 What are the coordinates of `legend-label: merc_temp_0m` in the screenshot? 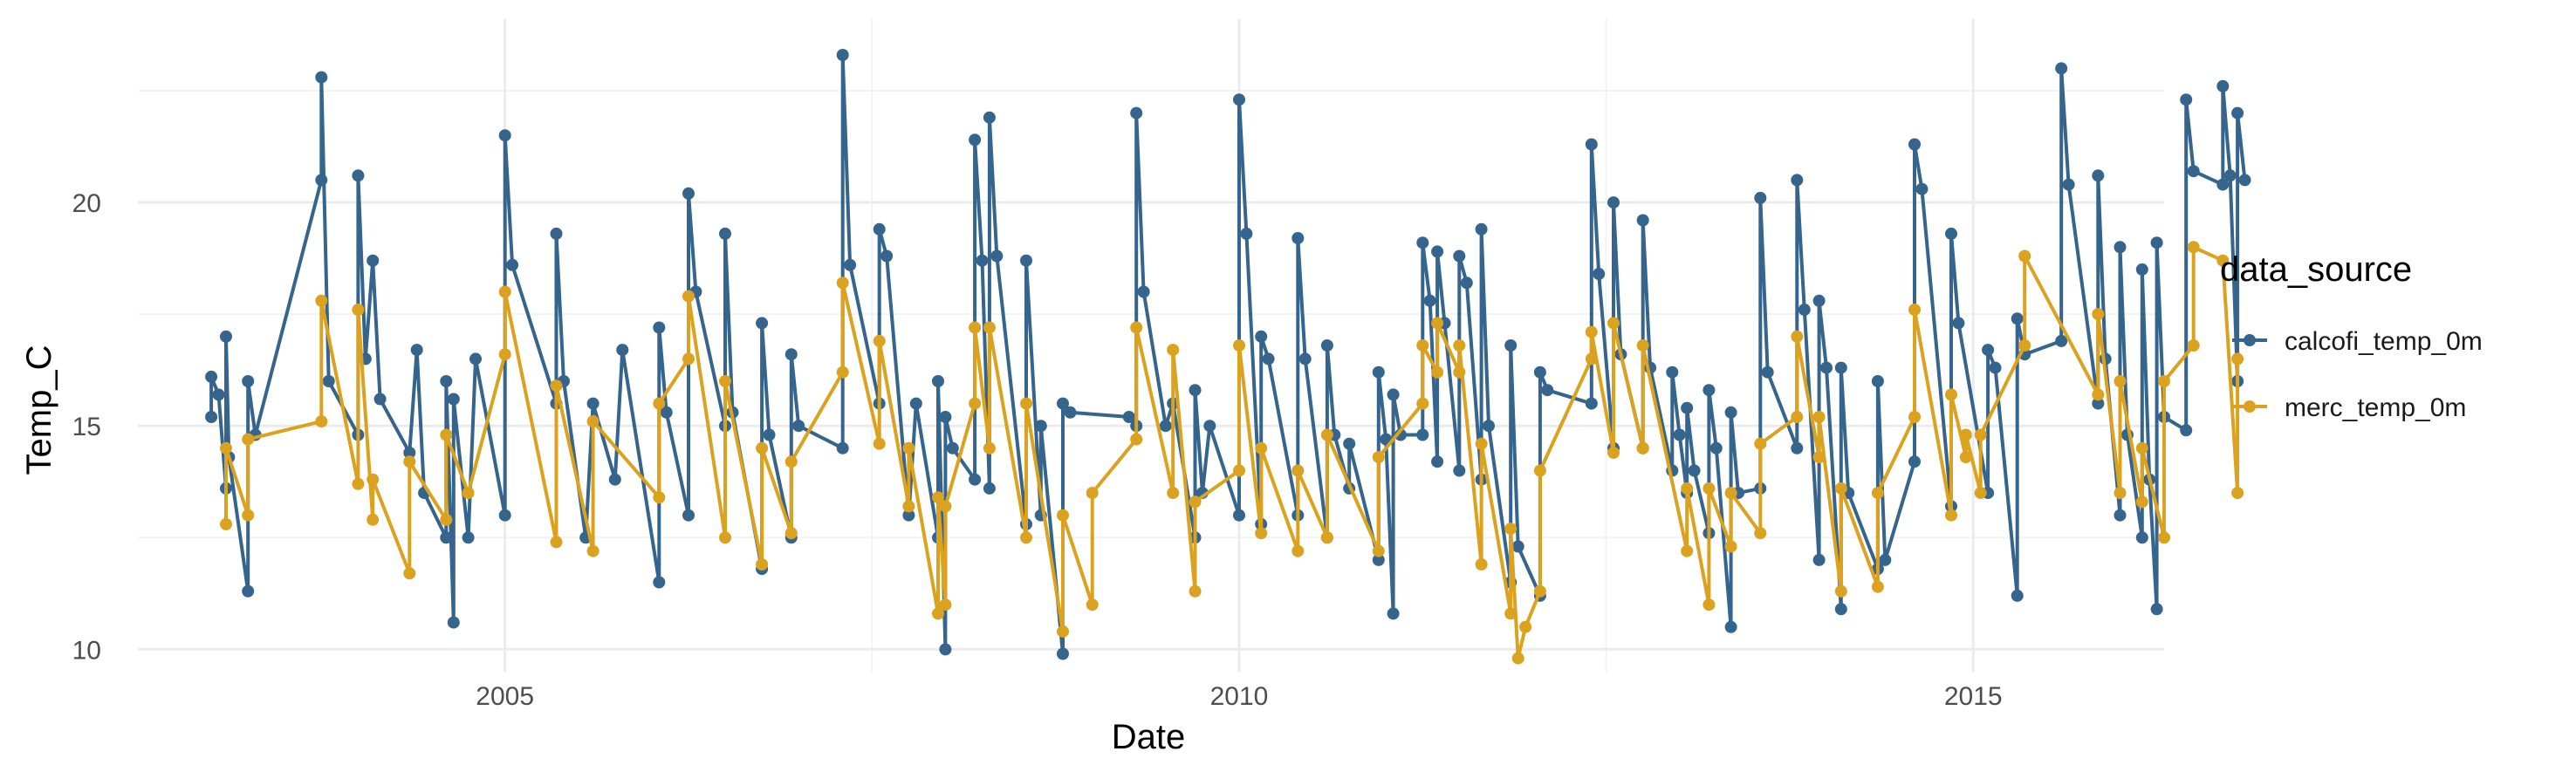 It's located at (2376, 407).